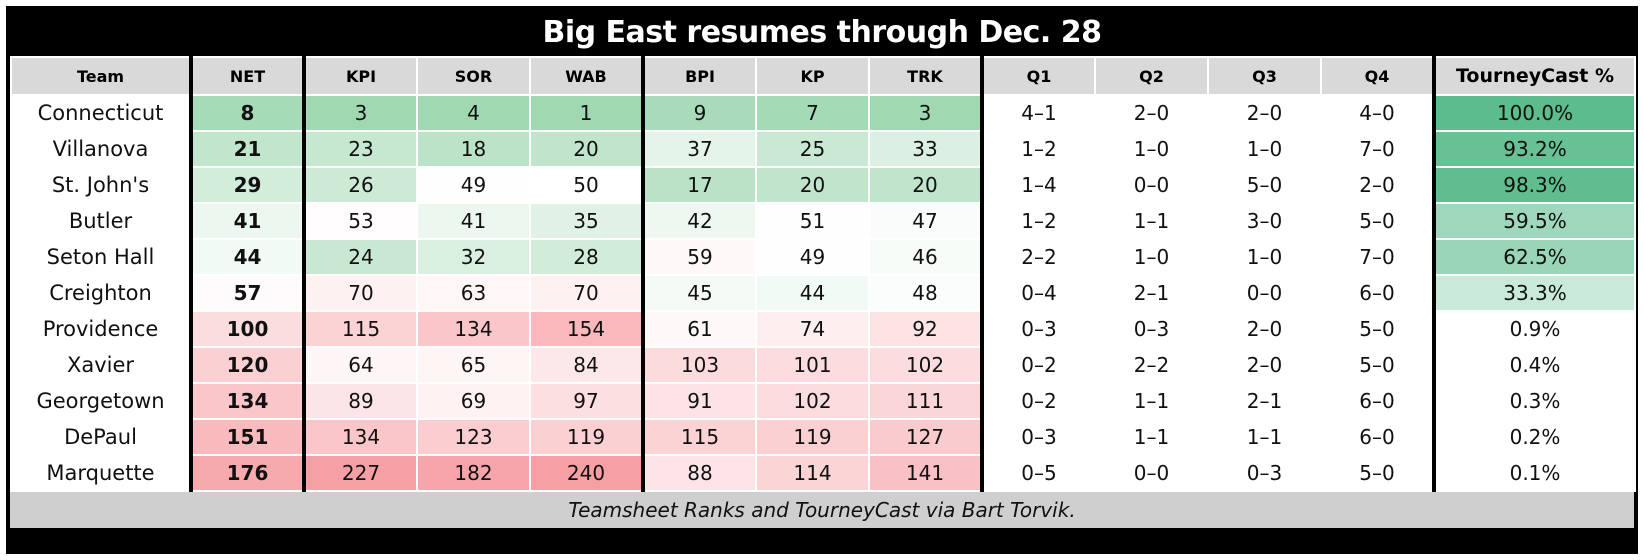  What do you see at coordinates (823, 293) in the screenshot?
I see `team-row: Creighton 57 70 63 70 45 44 48 0–4 2–1 0–0 6–0 33.3%` at bounding box center [823, 293].